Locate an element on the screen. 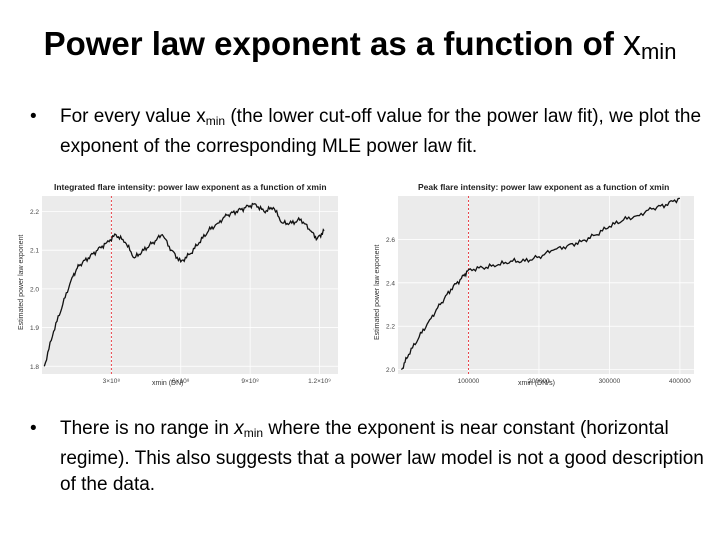 The width and height of the screenshot is (720, 540). plot-2-ylabel: Estimated power law exponent is located at coordinates (377, 292).